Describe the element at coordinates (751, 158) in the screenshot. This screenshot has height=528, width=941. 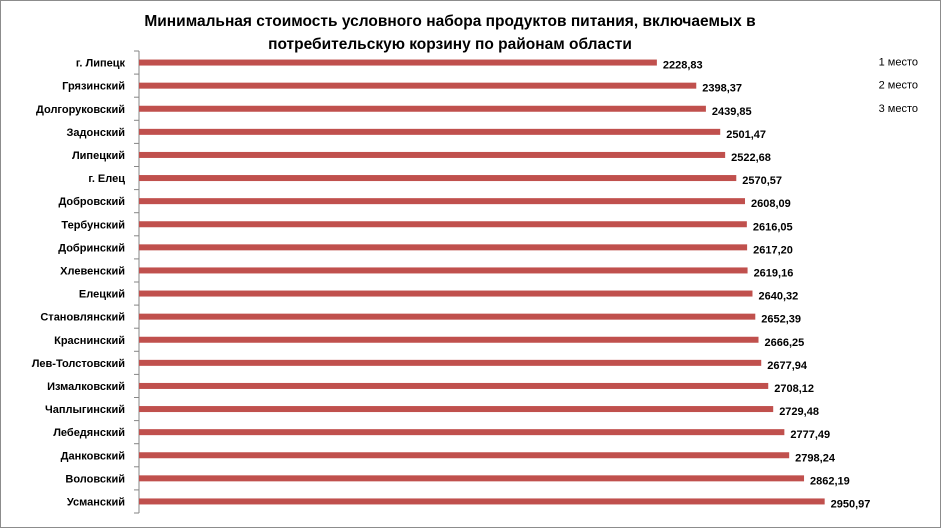
I see `value-label: 2522,68` at that location.